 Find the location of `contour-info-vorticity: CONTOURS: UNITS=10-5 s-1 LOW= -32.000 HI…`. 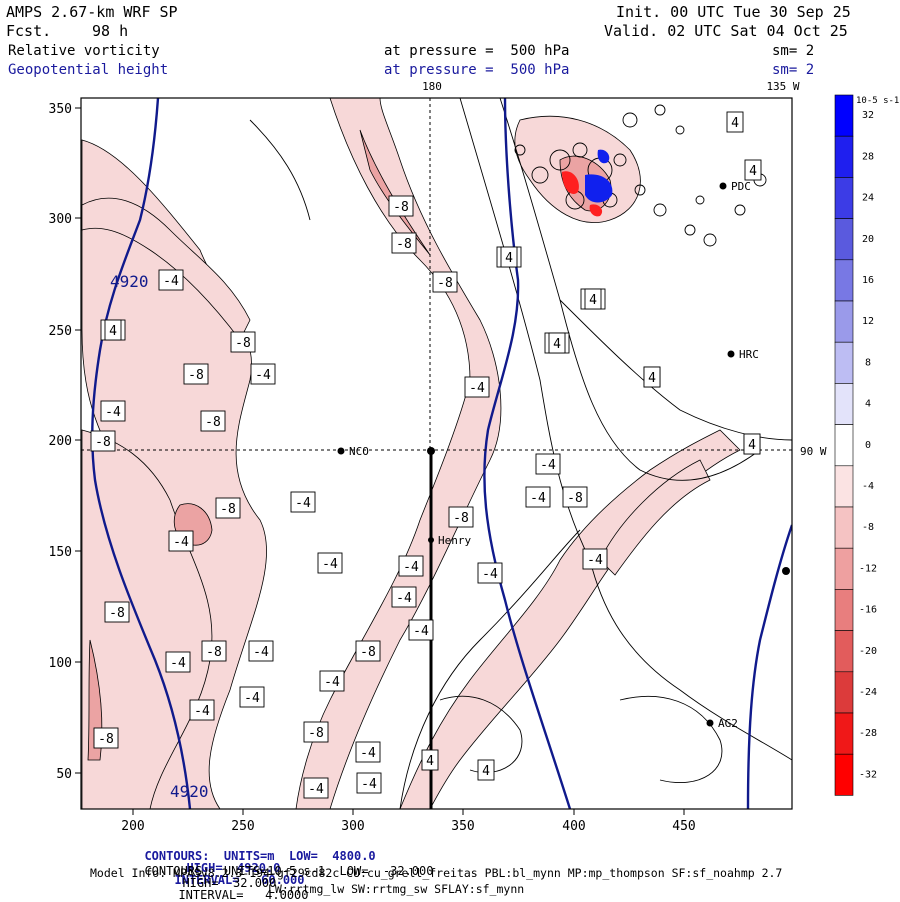

contour-info-vorticity: CONTOURS: UNITS=10-5 s-1 LOW= -32.000 HI… is located at coordinates (281, 877).